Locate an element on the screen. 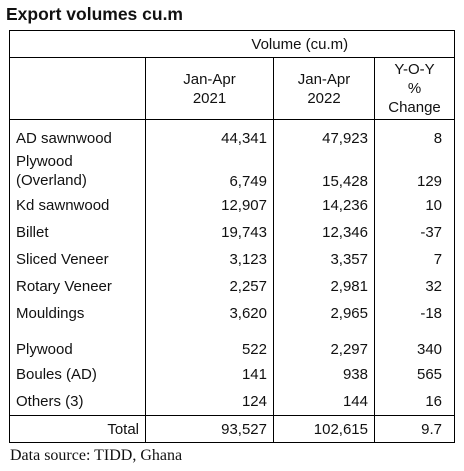 Image resolution: width=464 pixels, height=471 pixels. table-row: Plywood (Overland) 6,749 15,428 129 is located at coordinates (232, 172).